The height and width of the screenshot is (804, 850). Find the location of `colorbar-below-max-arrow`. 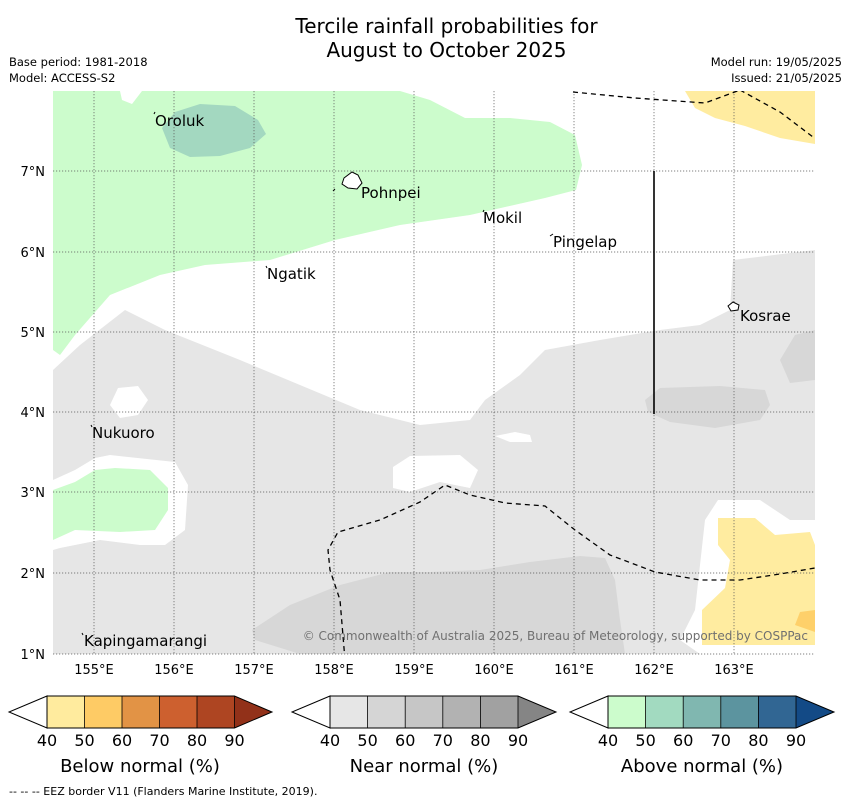

colorbar-below-max-arrow is located at coordinates (253, 712).